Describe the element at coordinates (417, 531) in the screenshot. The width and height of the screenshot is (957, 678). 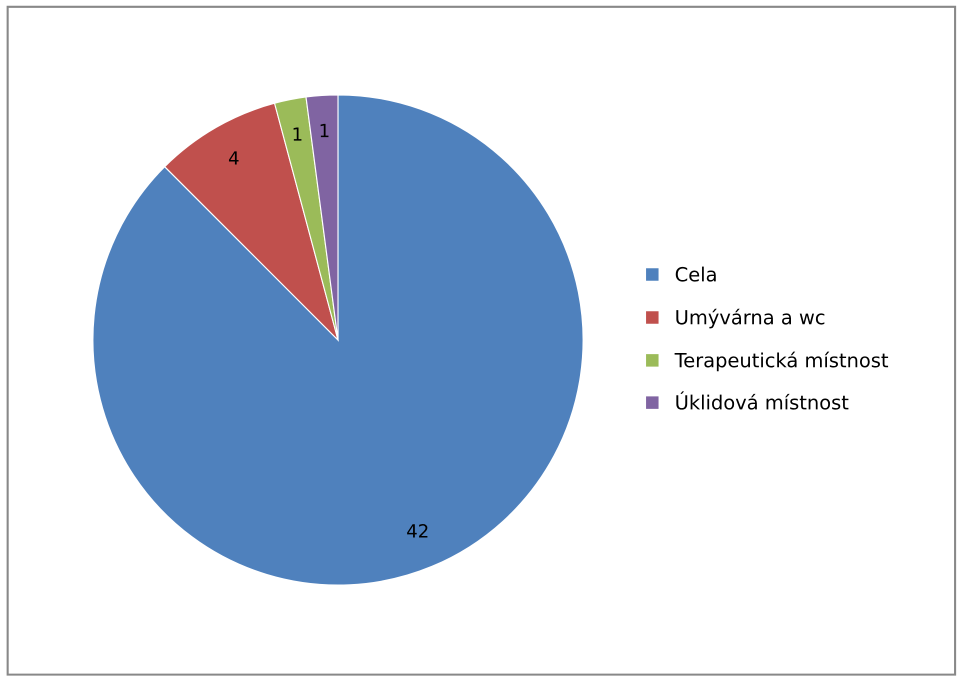
I see `data-label: 42` at that location.